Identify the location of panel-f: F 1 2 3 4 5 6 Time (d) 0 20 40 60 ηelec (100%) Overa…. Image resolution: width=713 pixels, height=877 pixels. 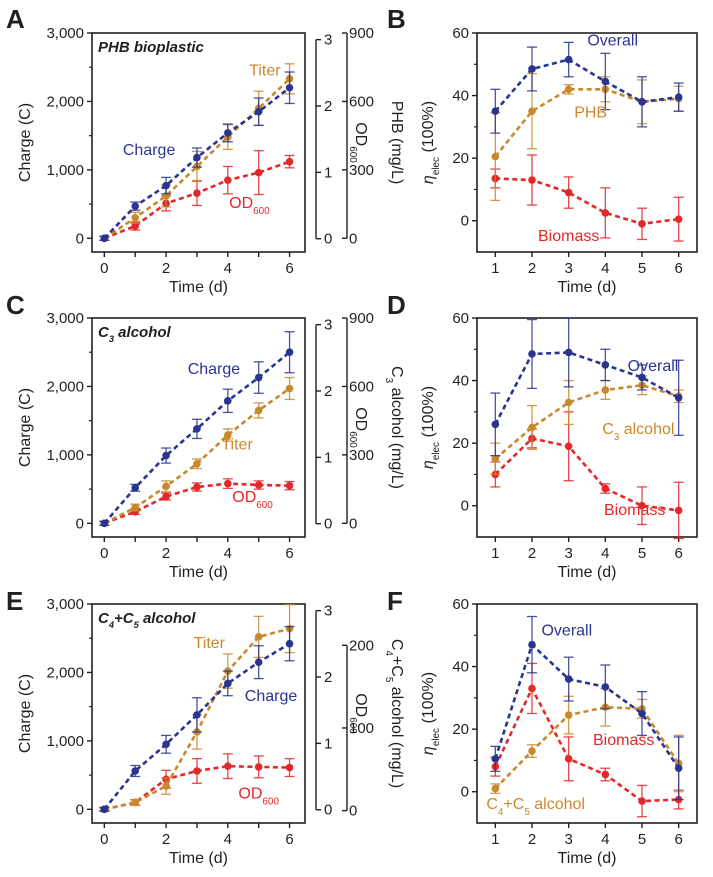
(542, 726).